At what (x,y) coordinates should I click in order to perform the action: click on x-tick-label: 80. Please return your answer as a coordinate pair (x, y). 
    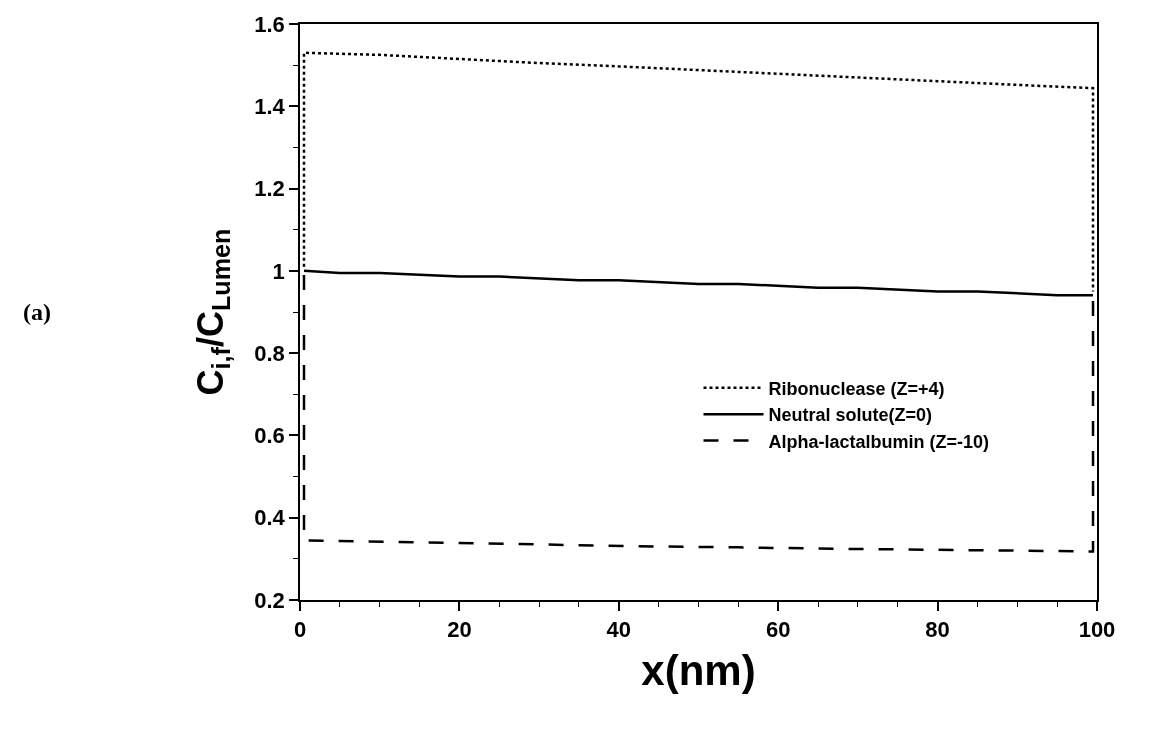
    Looking at the image, I should click on (937, 630).